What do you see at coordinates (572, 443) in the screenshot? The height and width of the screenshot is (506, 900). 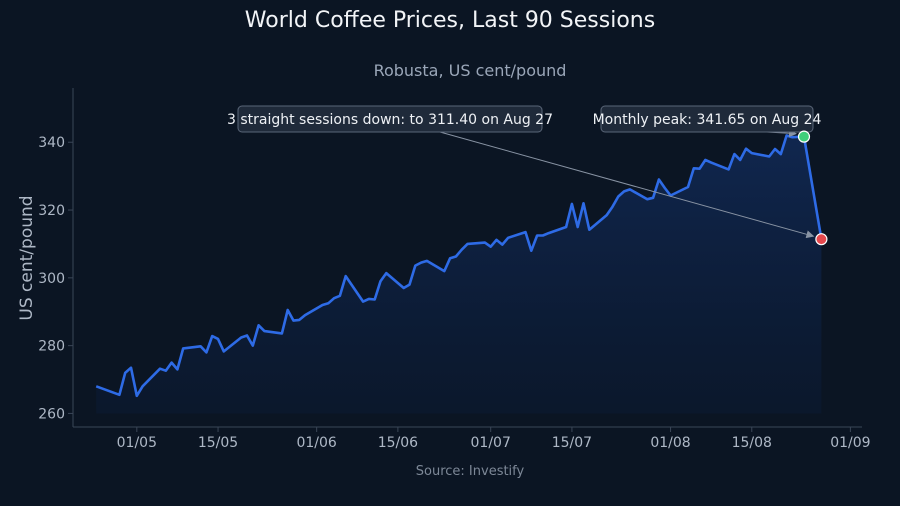 I see `x-tick-label: 15/07` at bounding box center [572, 443].